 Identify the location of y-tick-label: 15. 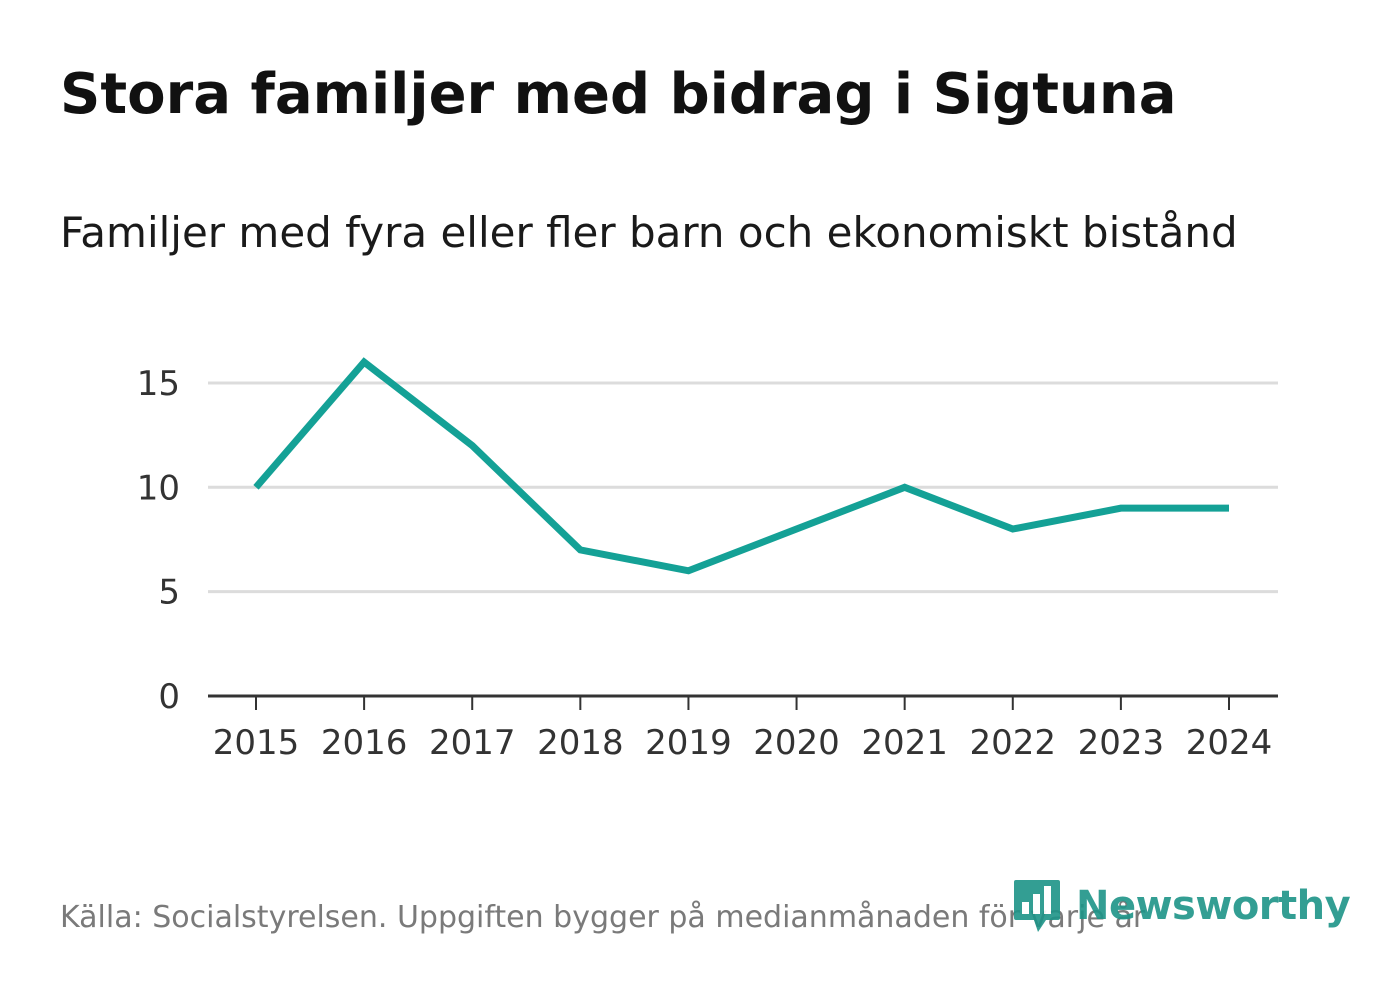
(158, 384).